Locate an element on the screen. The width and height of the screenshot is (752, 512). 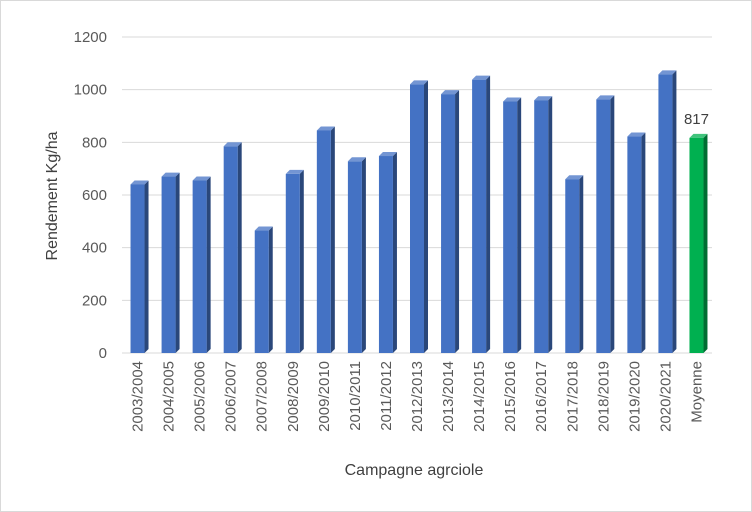
y-tick-label: 800 is located at coordinates (94, 142).